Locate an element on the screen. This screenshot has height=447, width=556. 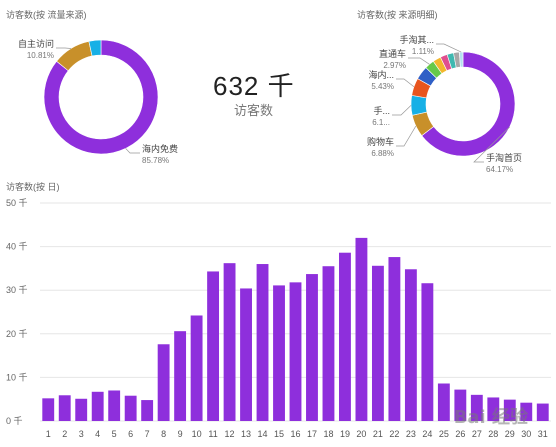
slice-value-label: 10.81% is located at coordinates (40, 55).